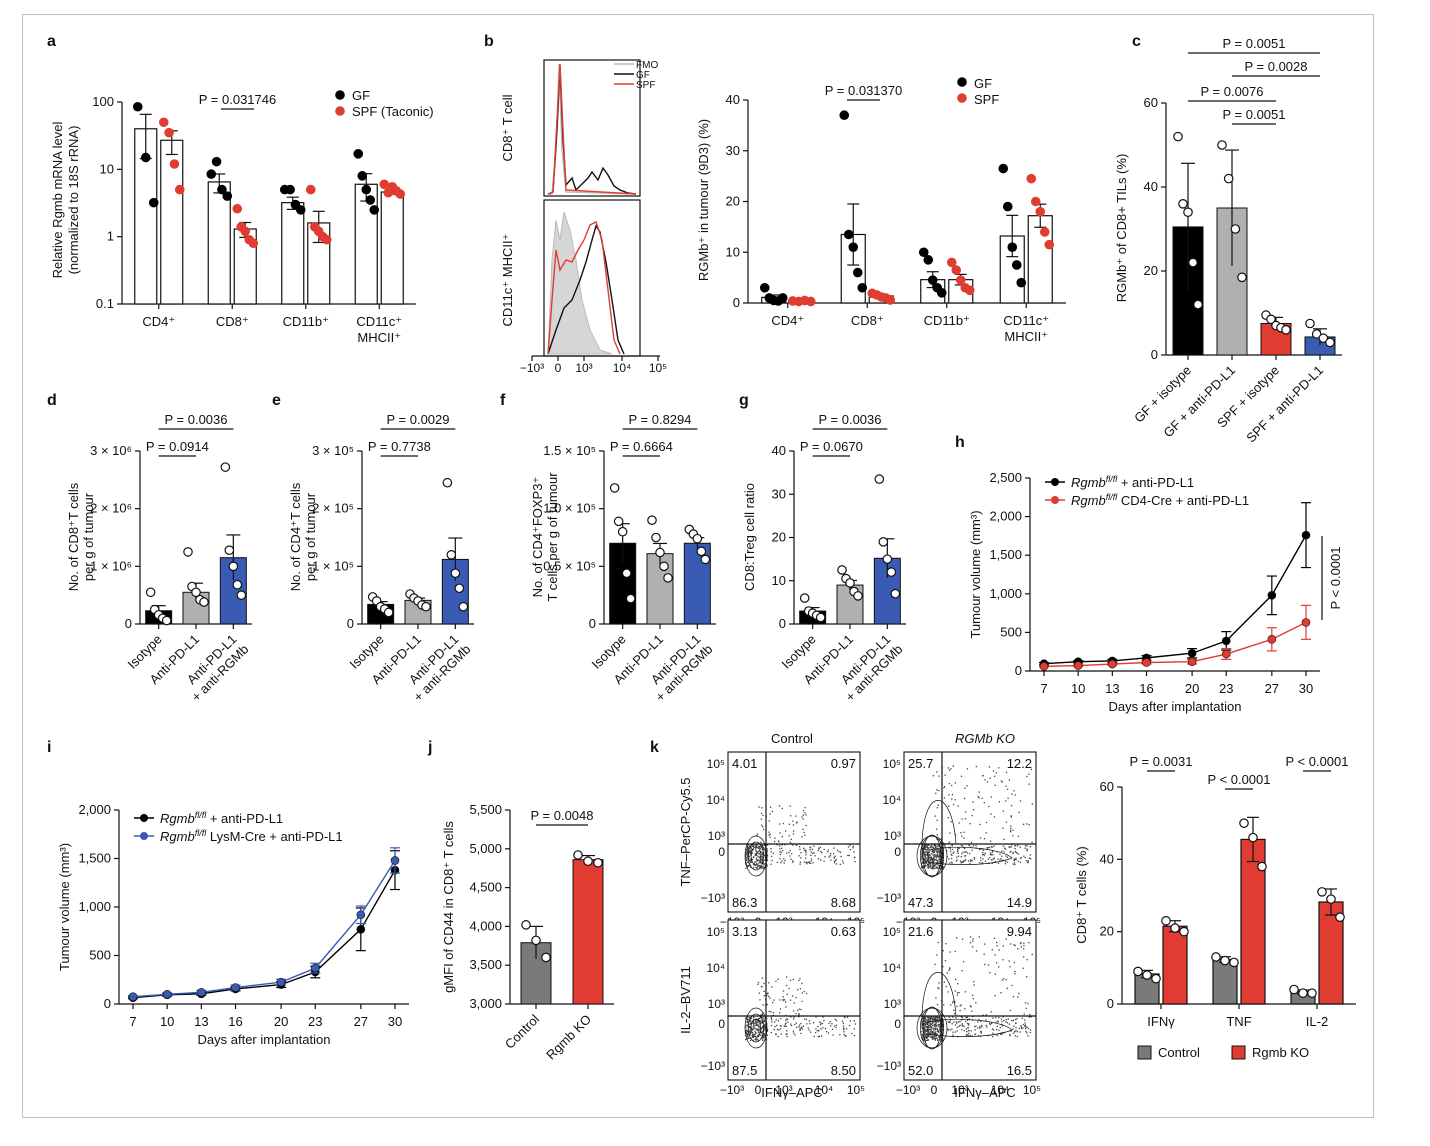  I want to click on flow-contour, so click(756, 856).